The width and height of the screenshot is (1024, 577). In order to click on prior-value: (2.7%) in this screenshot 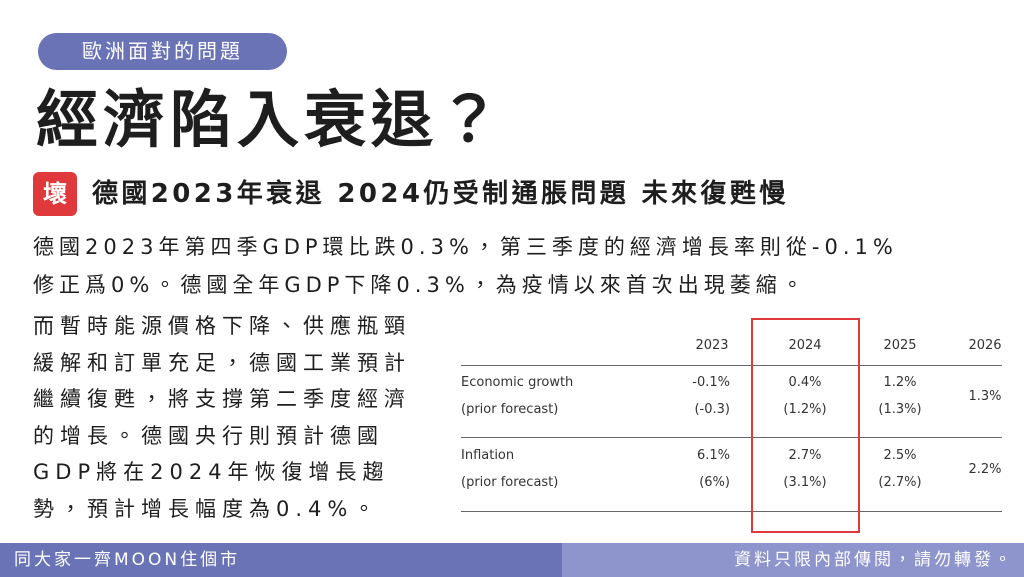, I will do `click(900, 482)`.